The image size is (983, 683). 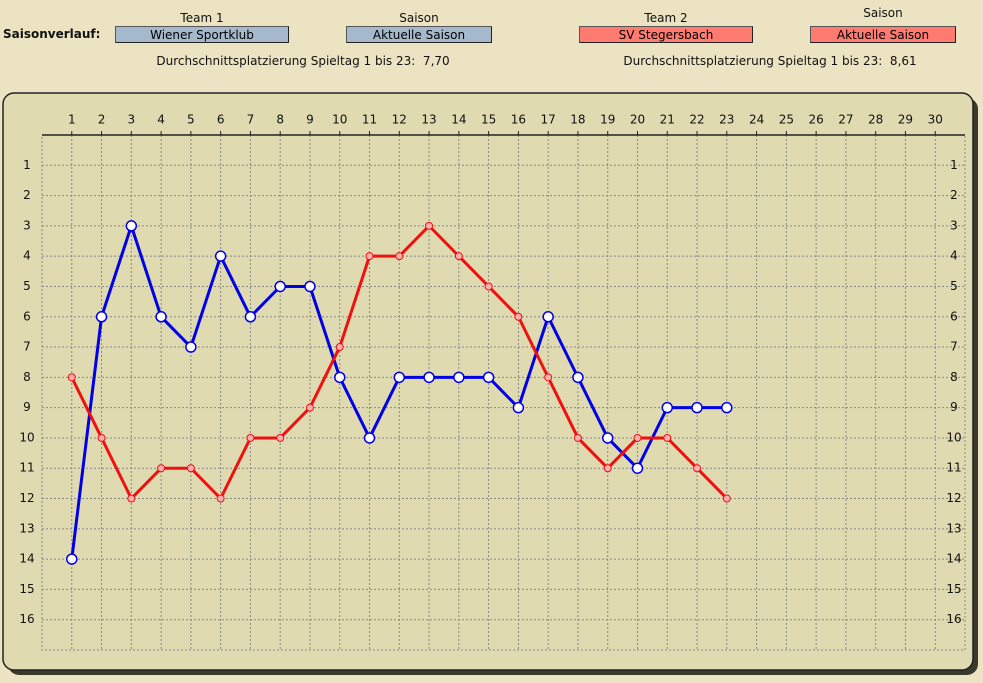 I want to click on x-tick-label: 26, so click(x=815, y=120).